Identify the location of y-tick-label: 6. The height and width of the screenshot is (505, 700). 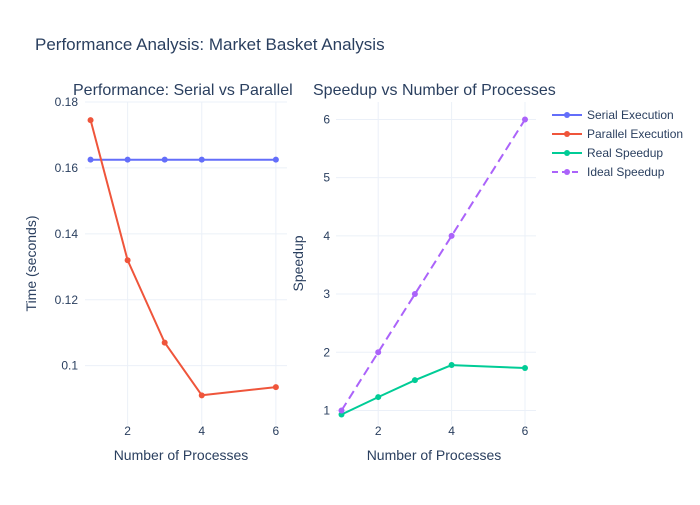
(326, 119).